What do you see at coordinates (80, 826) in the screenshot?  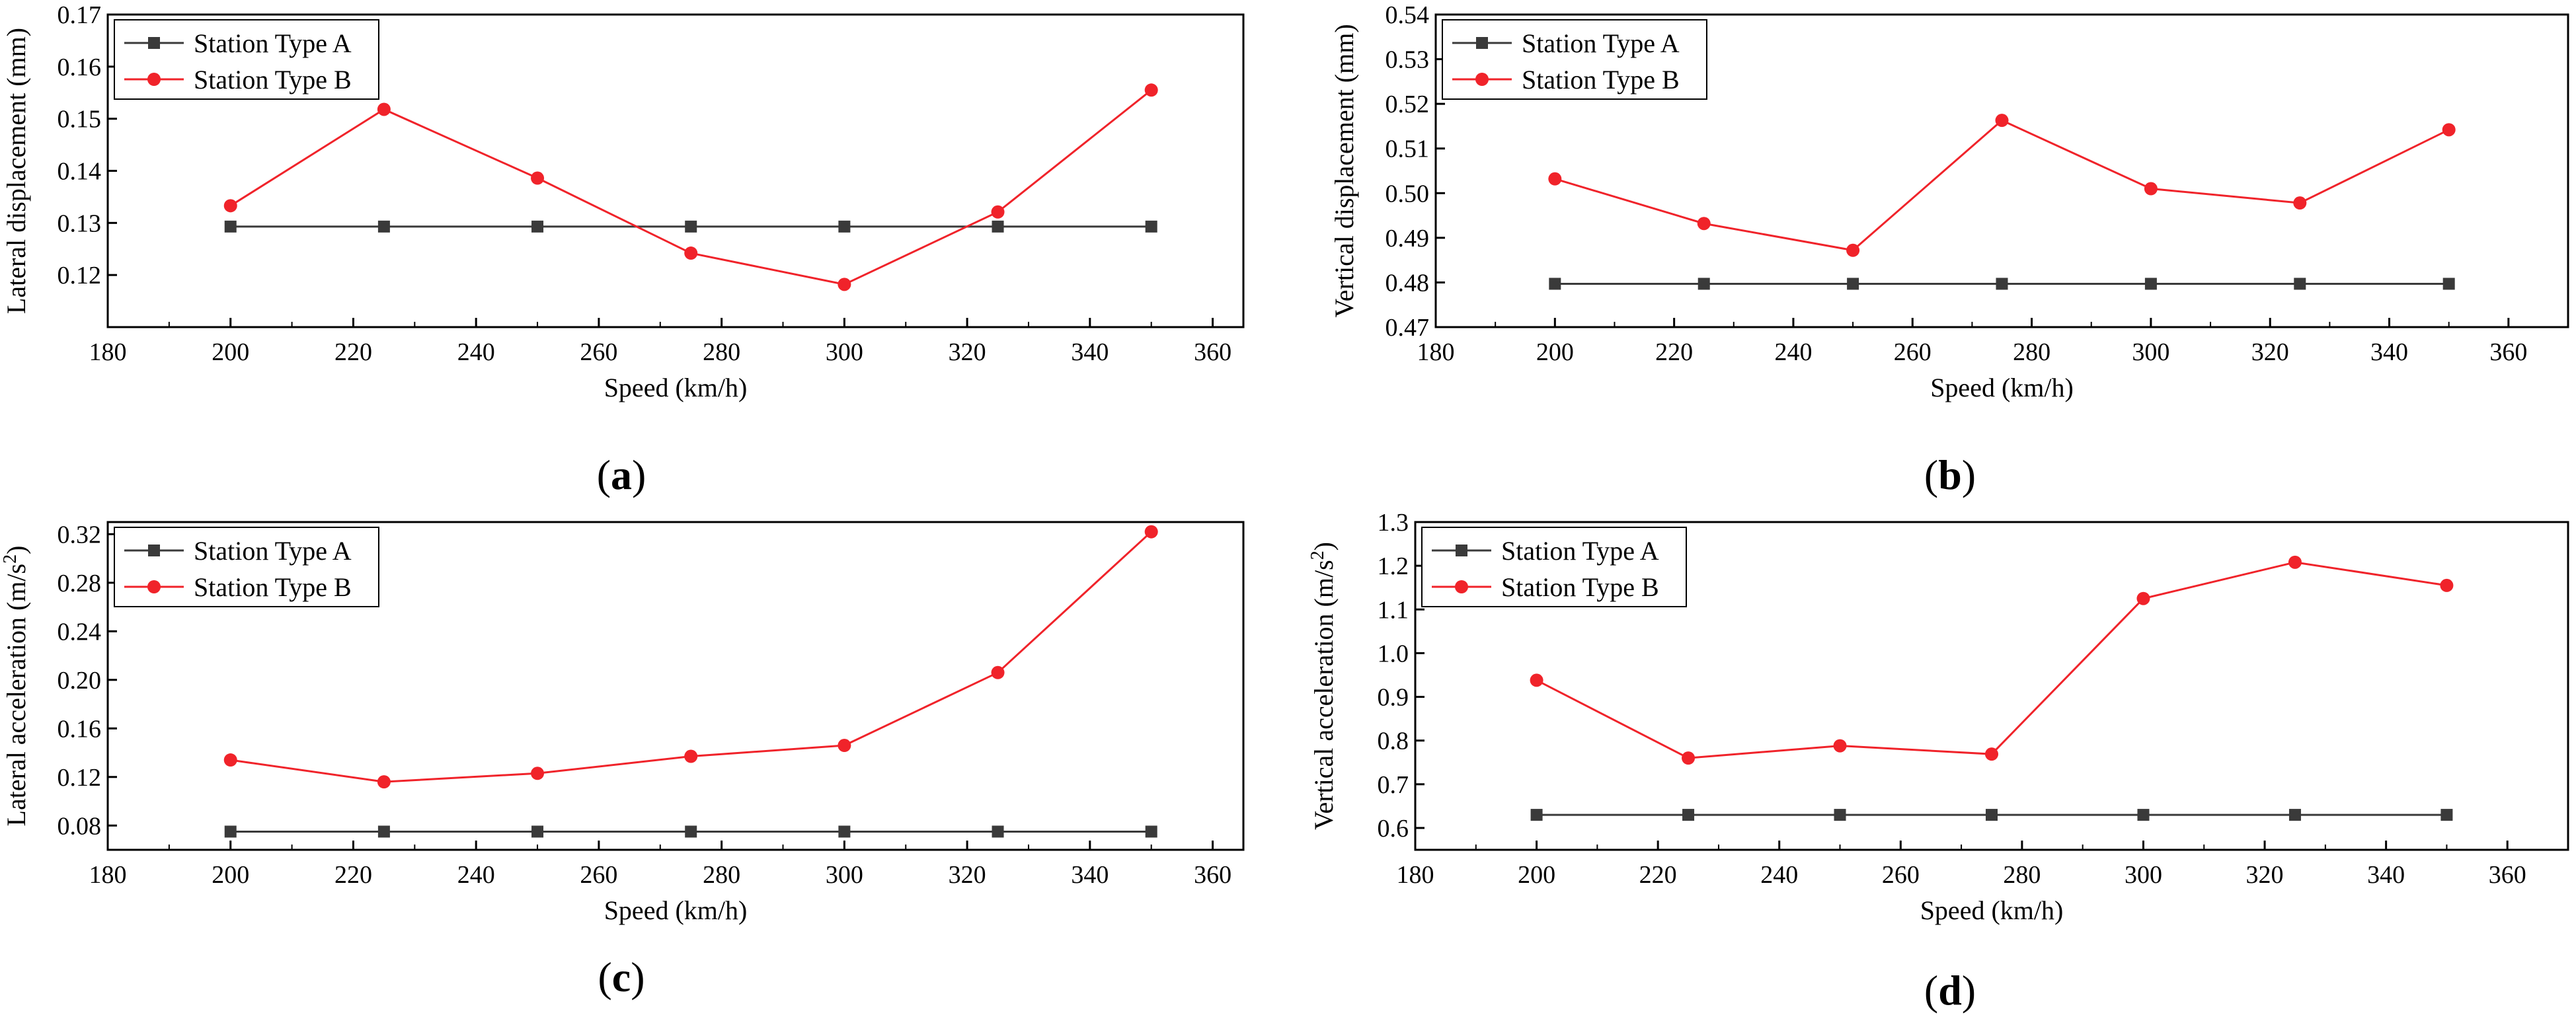 I see `y-tick-label: 0.08` at bounding box center [80, 826].